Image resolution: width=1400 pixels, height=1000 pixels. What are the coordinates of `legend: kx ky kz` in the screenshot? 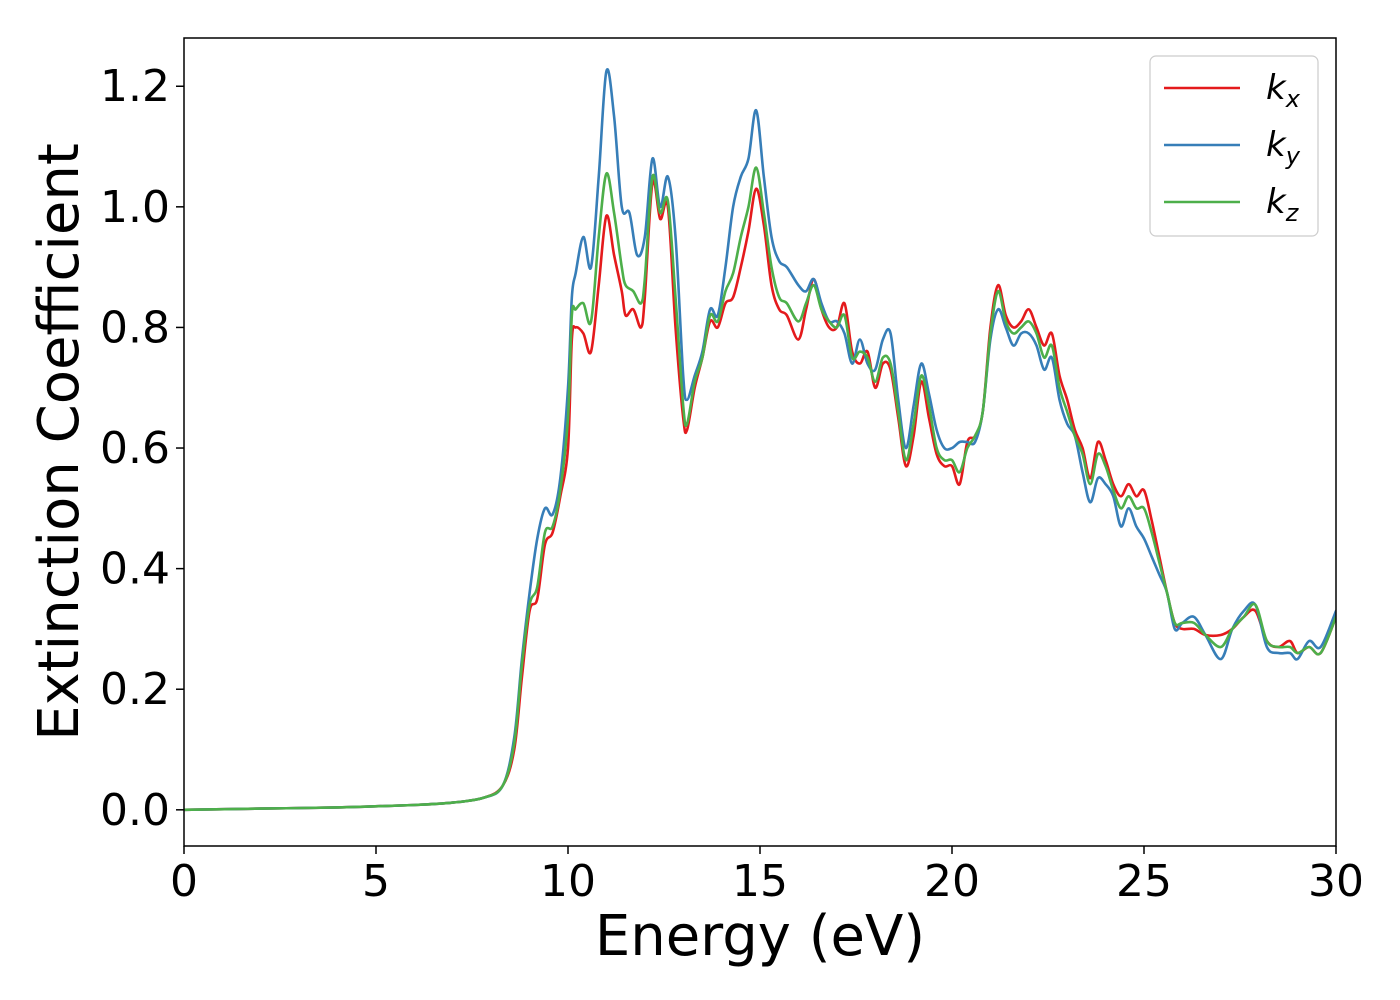 It's located at (1234, 146).